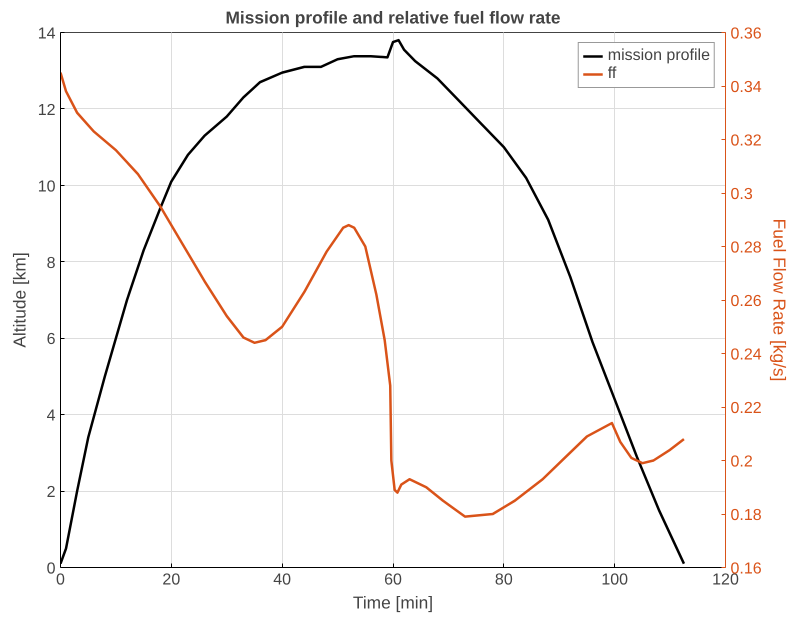 This screenshot has width=811, height=622. Describe the element at coordinates (746, 87) in the screenshot. I see `y2-tick-label: 0.34` at that location.